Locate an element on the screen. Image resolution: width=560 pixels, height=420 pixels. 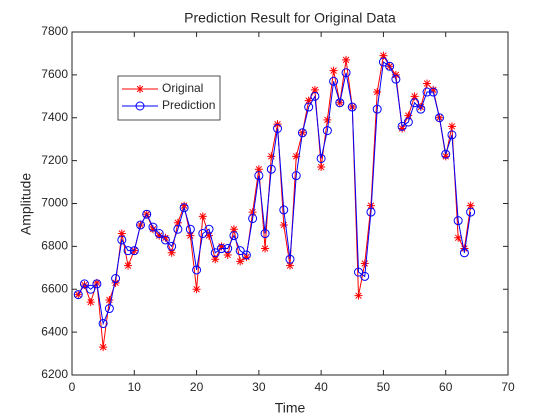
y-tick-label: 7000 is located at coordinates (54, 203).